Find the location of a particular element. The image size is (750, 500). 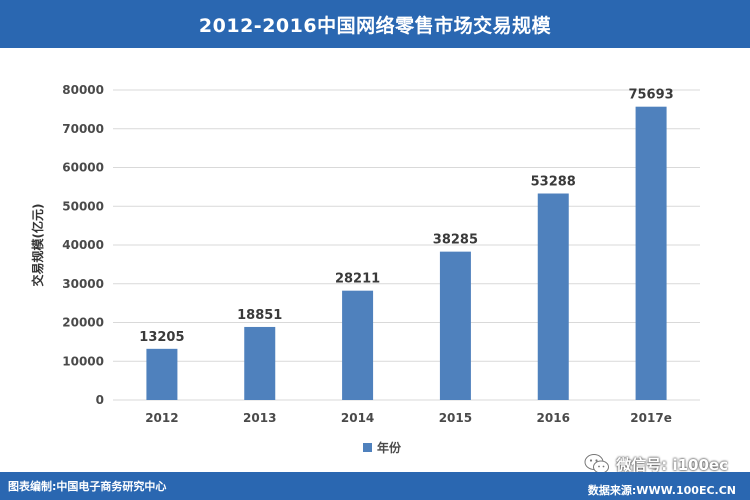

y-tick-label: 20000 is located at coordinates (83, 323).